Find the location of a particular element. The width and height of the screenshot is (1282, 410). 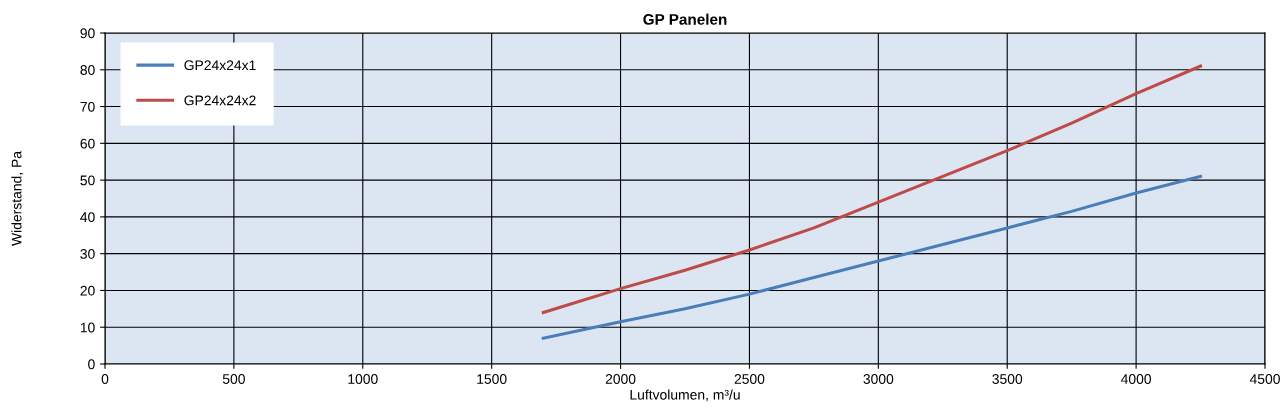

x-tick-label: 500 is located at coordinates (233, 379).